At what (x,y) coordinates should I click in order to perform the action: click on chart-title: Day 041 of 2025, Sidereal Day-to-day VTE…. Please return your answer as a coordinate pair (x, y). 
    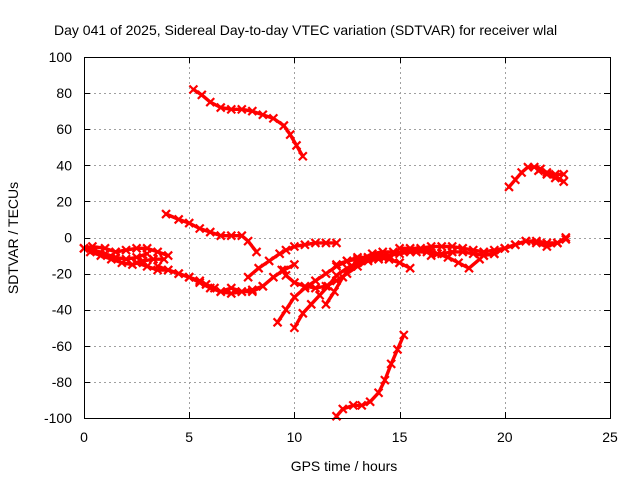
    Looking at the image, I should click on (305, 30).